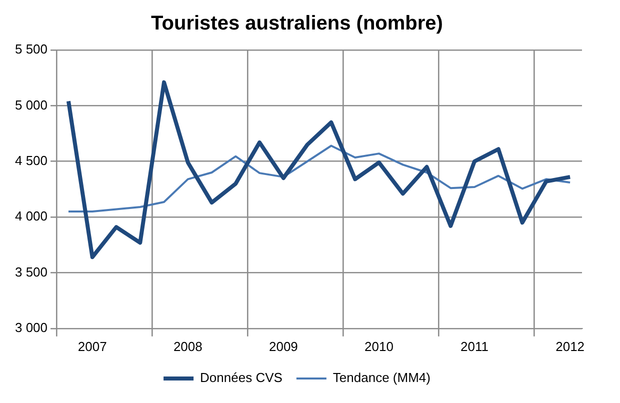  I want to click on x-tick-label: 2011, so click(474, 346).